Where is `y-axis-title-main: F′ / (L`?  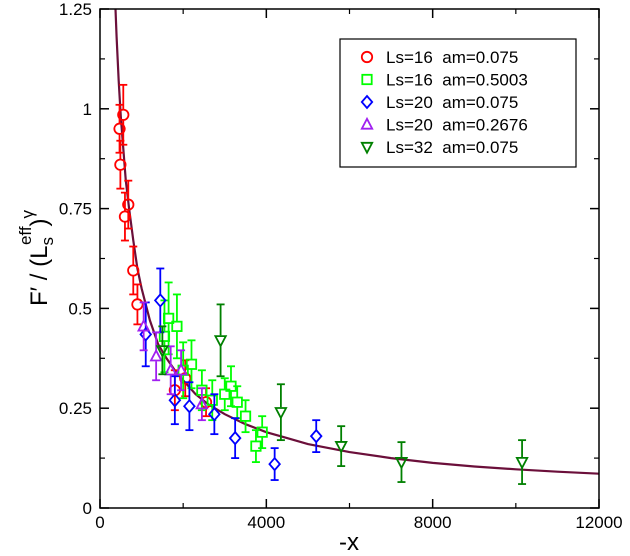 y-axis-title-main: F′ / (L is located at coordinates (39, 276).